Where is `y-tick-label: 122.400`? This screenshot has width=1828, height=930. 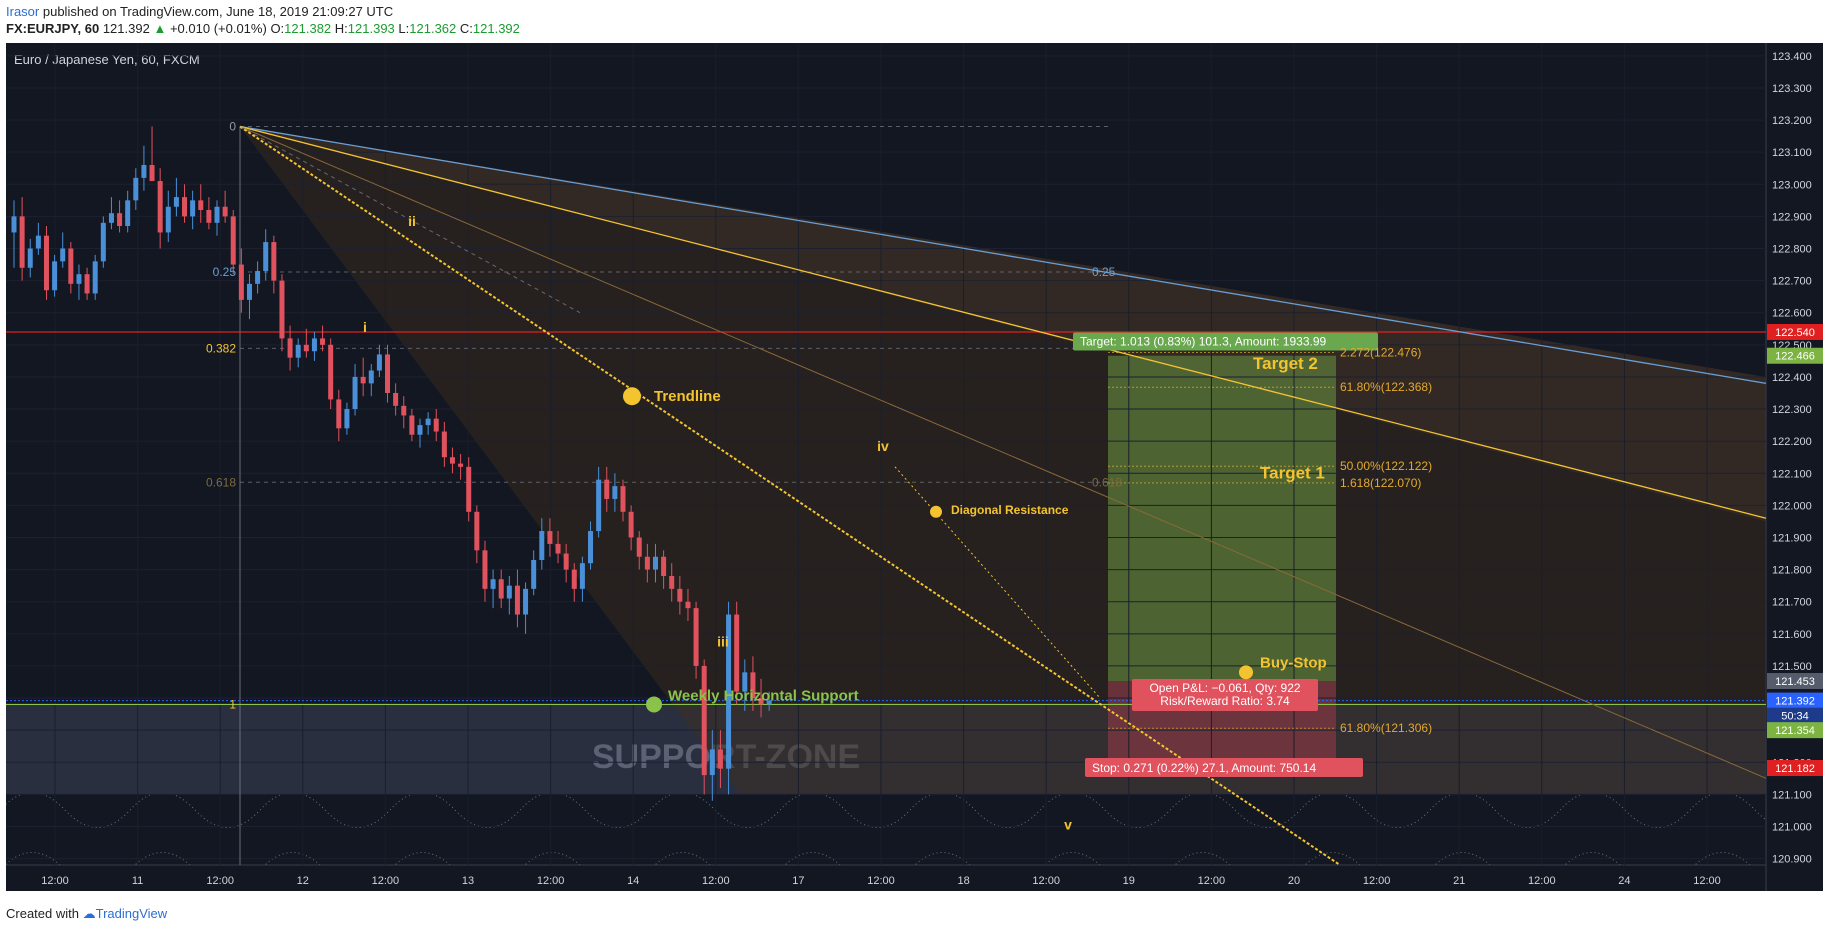 y-tick-label: 122.400 is located at coordinates (1792, 378).